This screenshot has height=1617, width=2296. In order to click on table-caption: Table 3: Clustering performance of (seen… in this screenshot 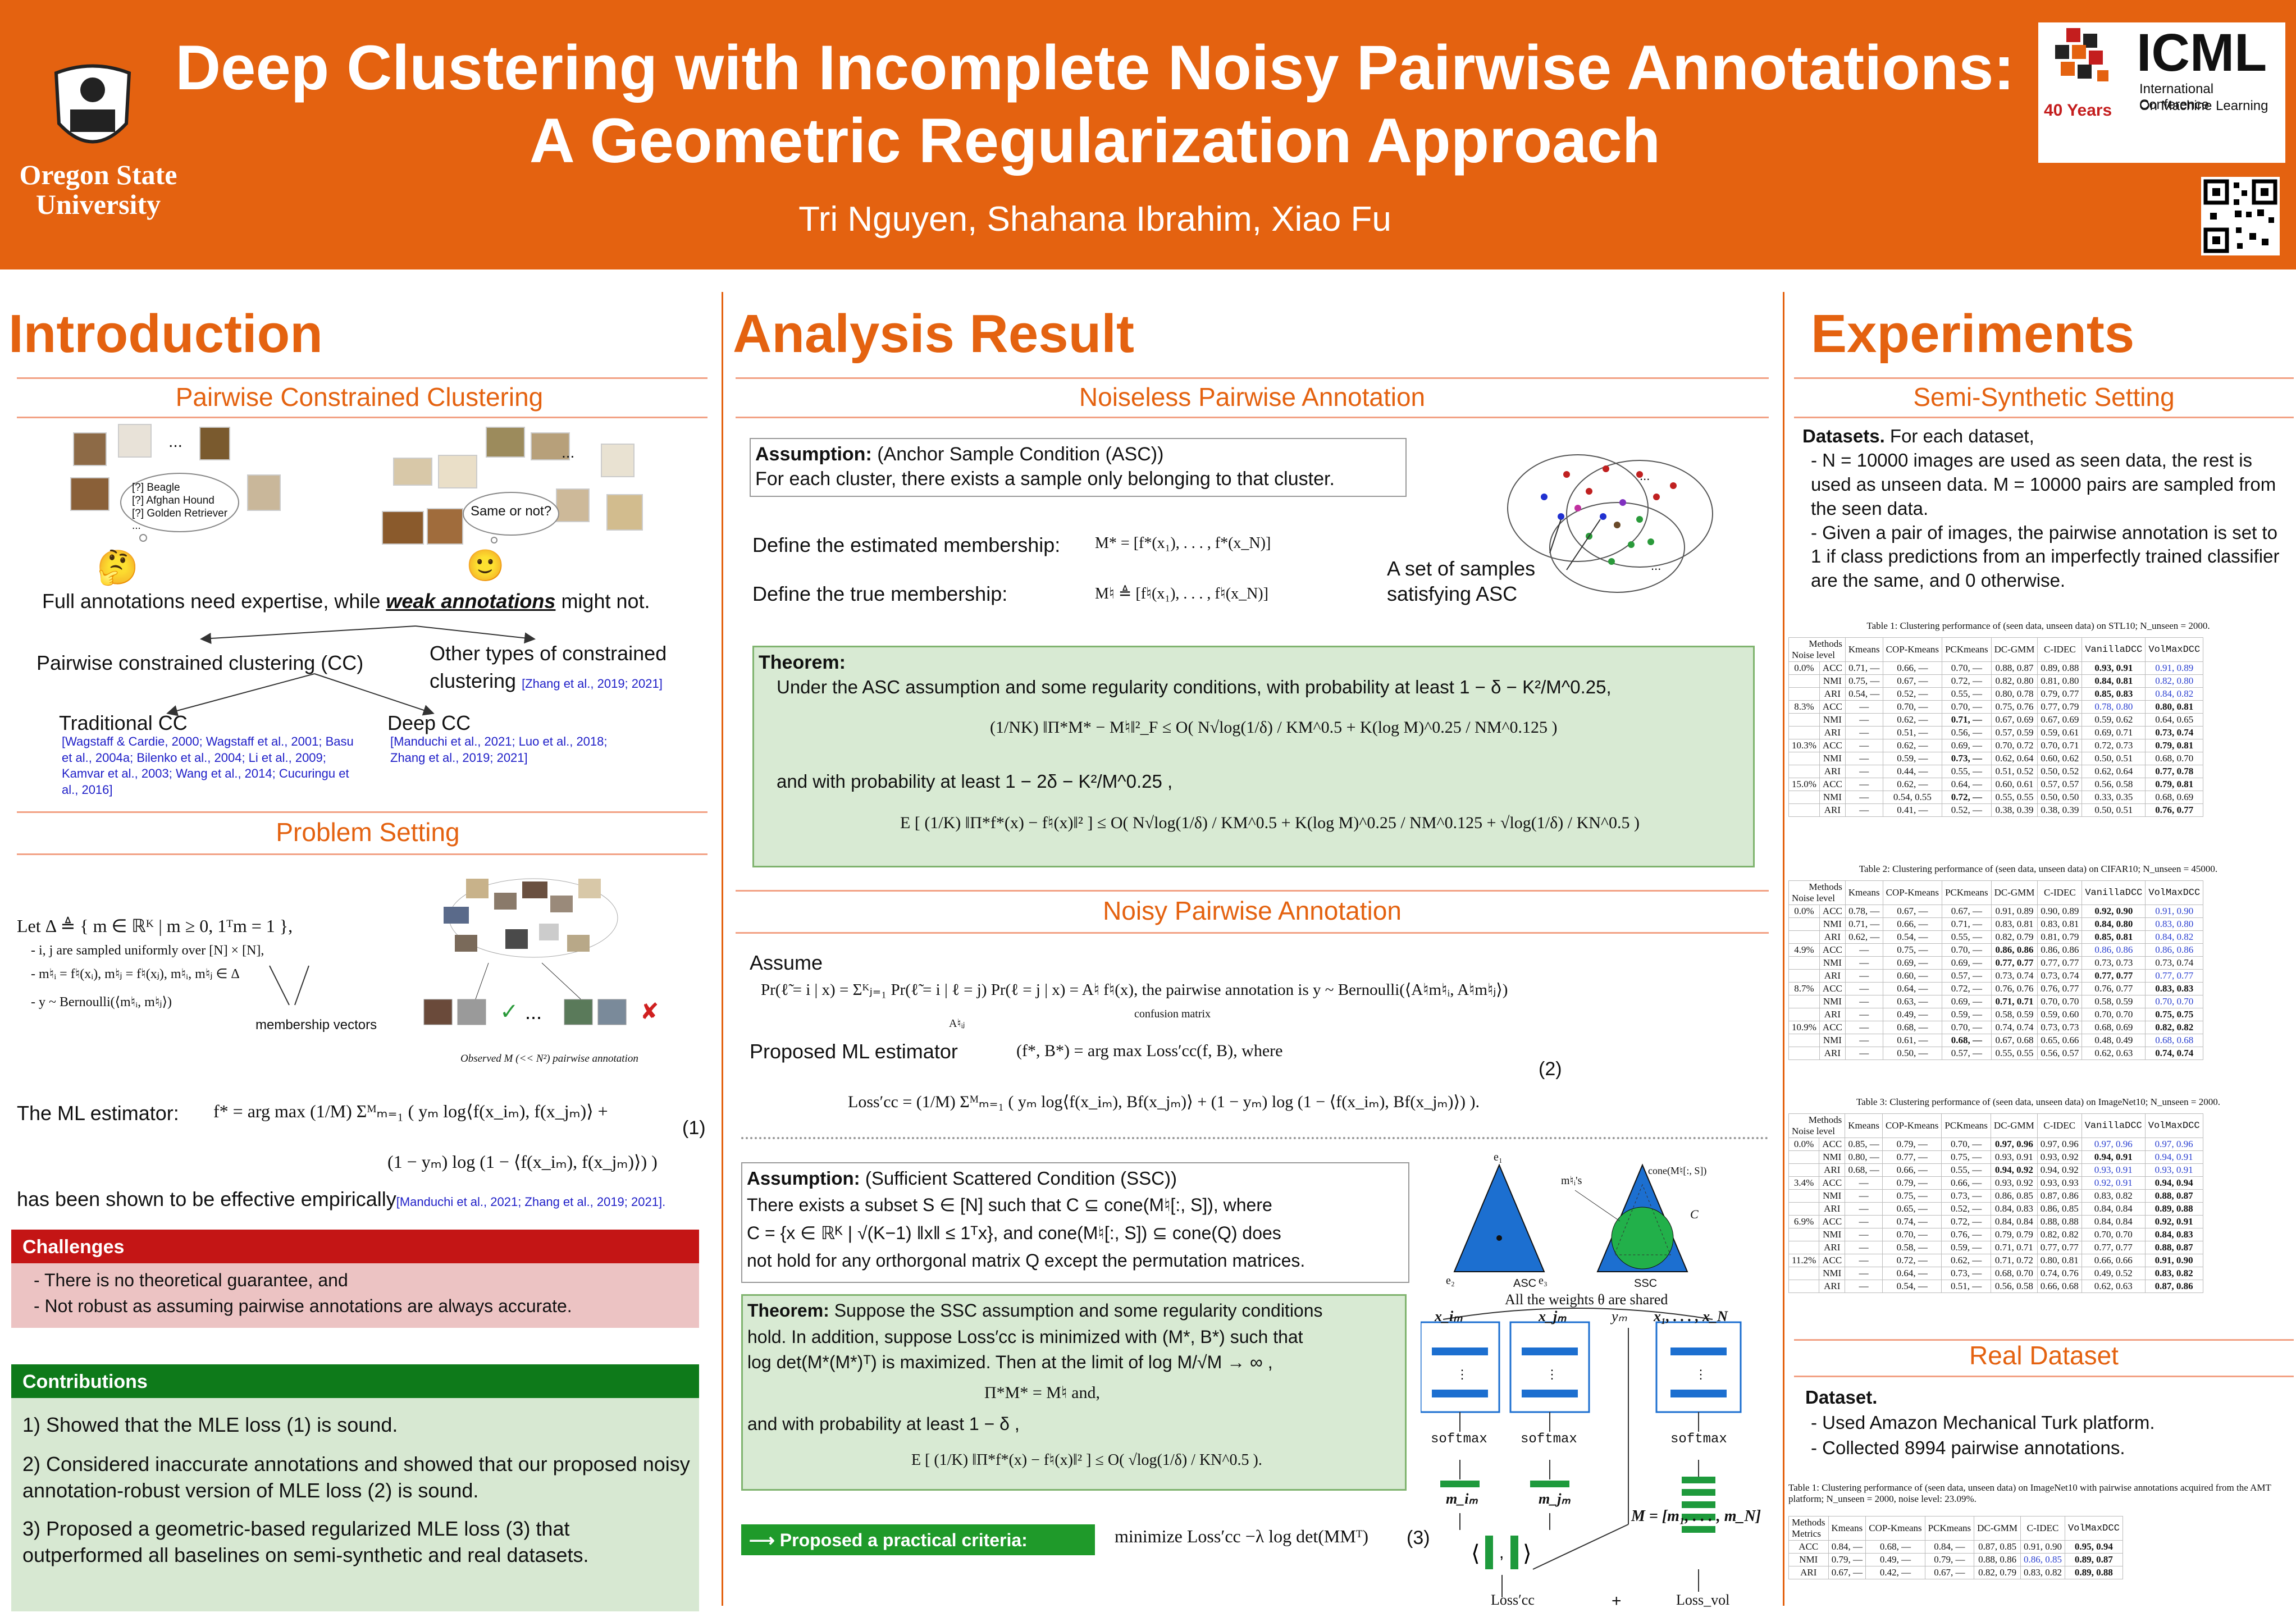, I will do `click(2039, 1102)`.